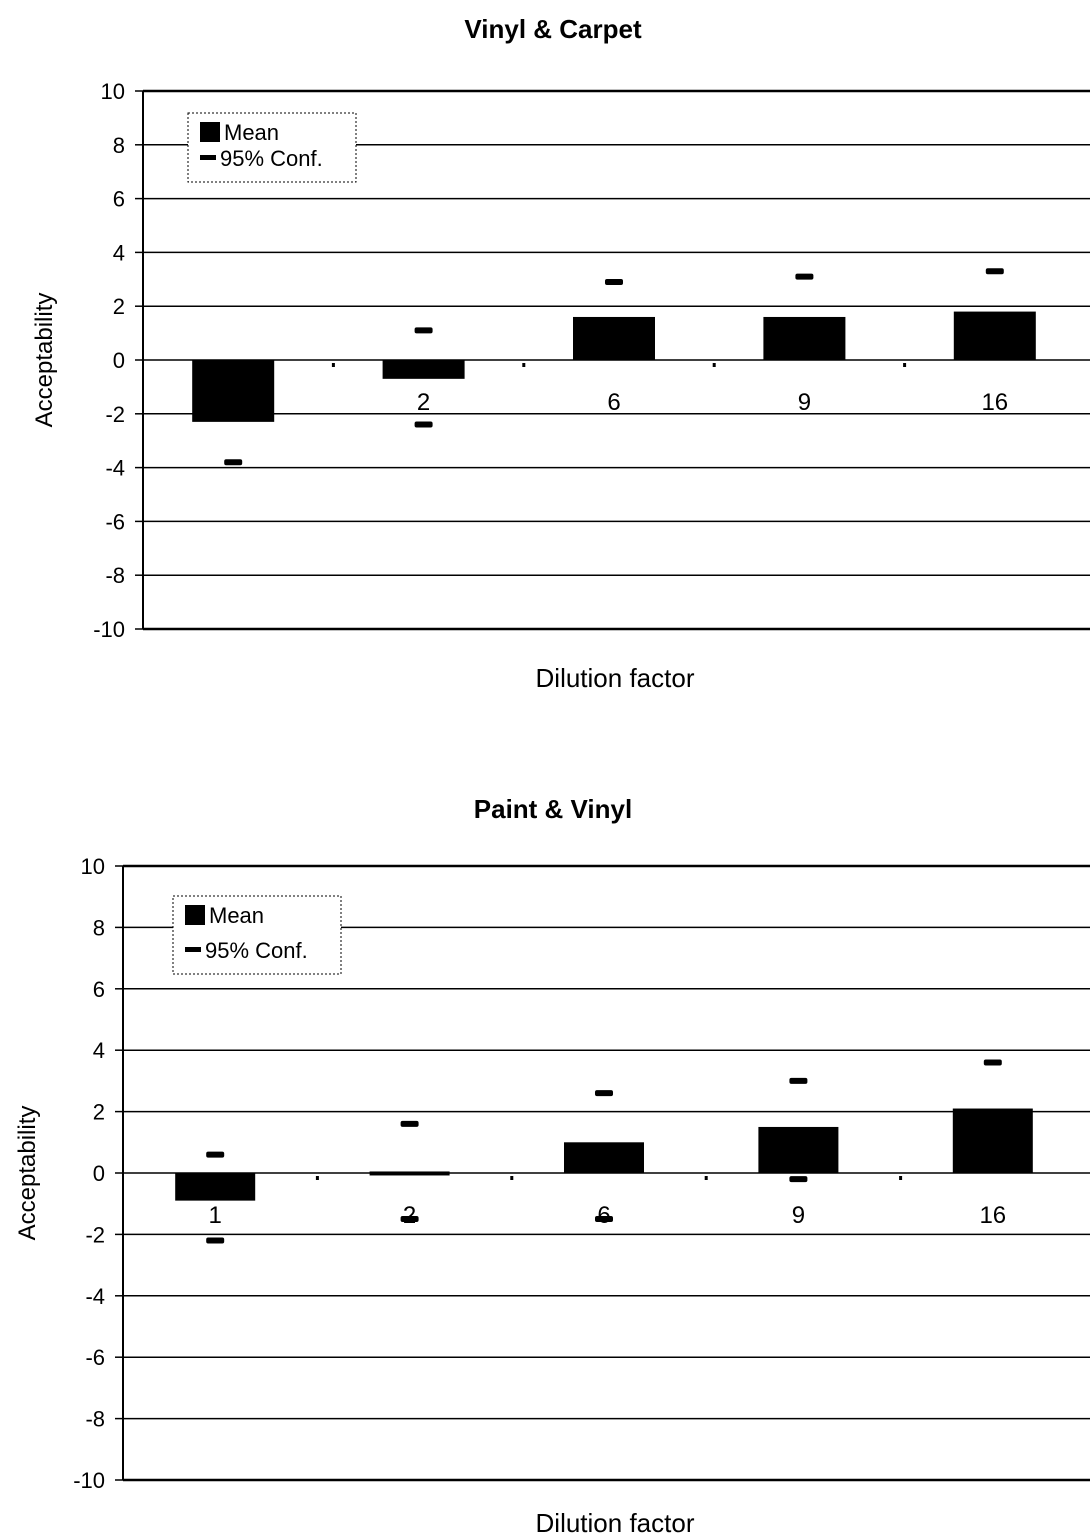 This screenshot has width=1090, height=1537. What do you see at coordinates (553, 29) in the screenshot?
I see `chart-title: Vinyl & Carpet` at bounding box center [553, 29].